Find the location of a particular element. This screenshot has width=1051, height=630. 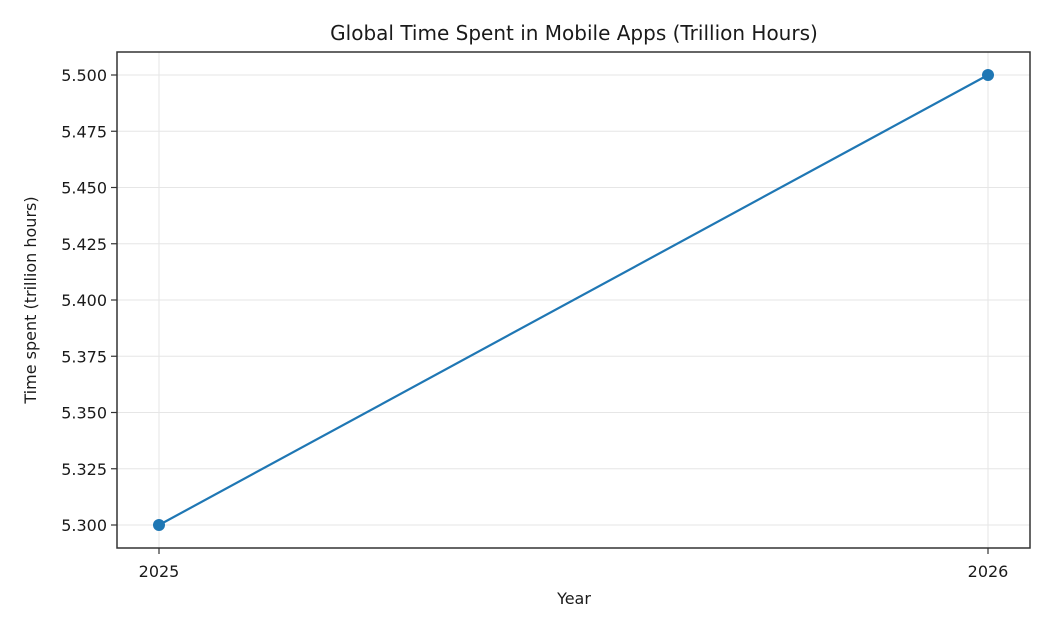

y-tick-label: 5.325 is located at coordinates (84, 469).